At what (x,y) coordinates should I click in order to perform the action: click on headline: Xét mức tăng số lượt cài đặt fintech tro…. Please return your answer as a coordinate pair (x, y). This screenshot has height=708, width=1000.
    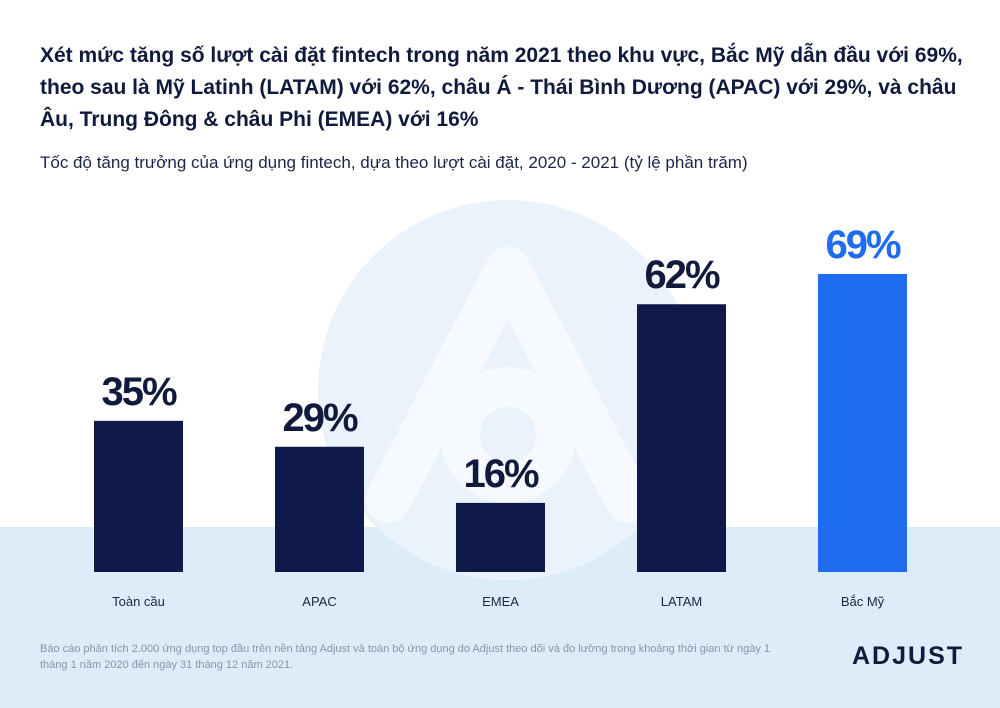
    Looking at the image, I should click on (501, 87).